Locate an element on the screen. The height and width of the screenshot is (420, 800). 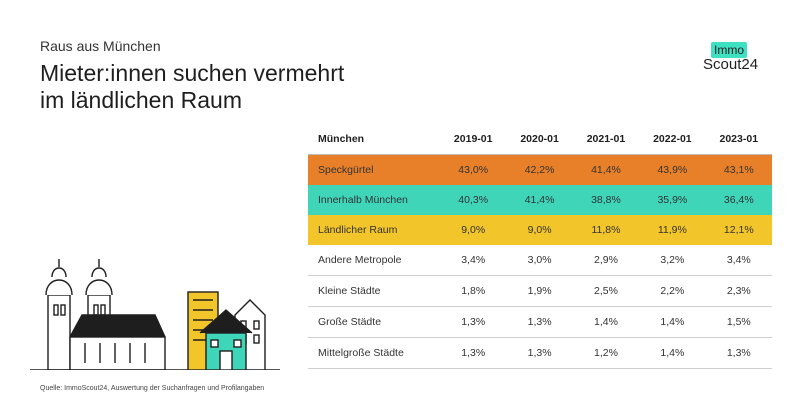
table-row: Speckgürtel 43,0% 42,2% 41,4% 43,9% 43,1% is located at coordinates (540, 169).